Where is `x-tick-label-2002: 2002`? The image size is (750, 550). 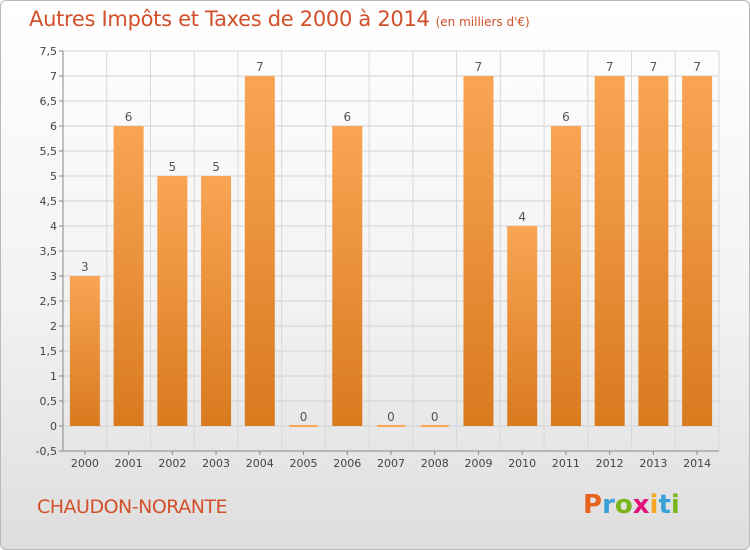 x-tick-label-2002: 2002 is located at coordinates (172, 463).